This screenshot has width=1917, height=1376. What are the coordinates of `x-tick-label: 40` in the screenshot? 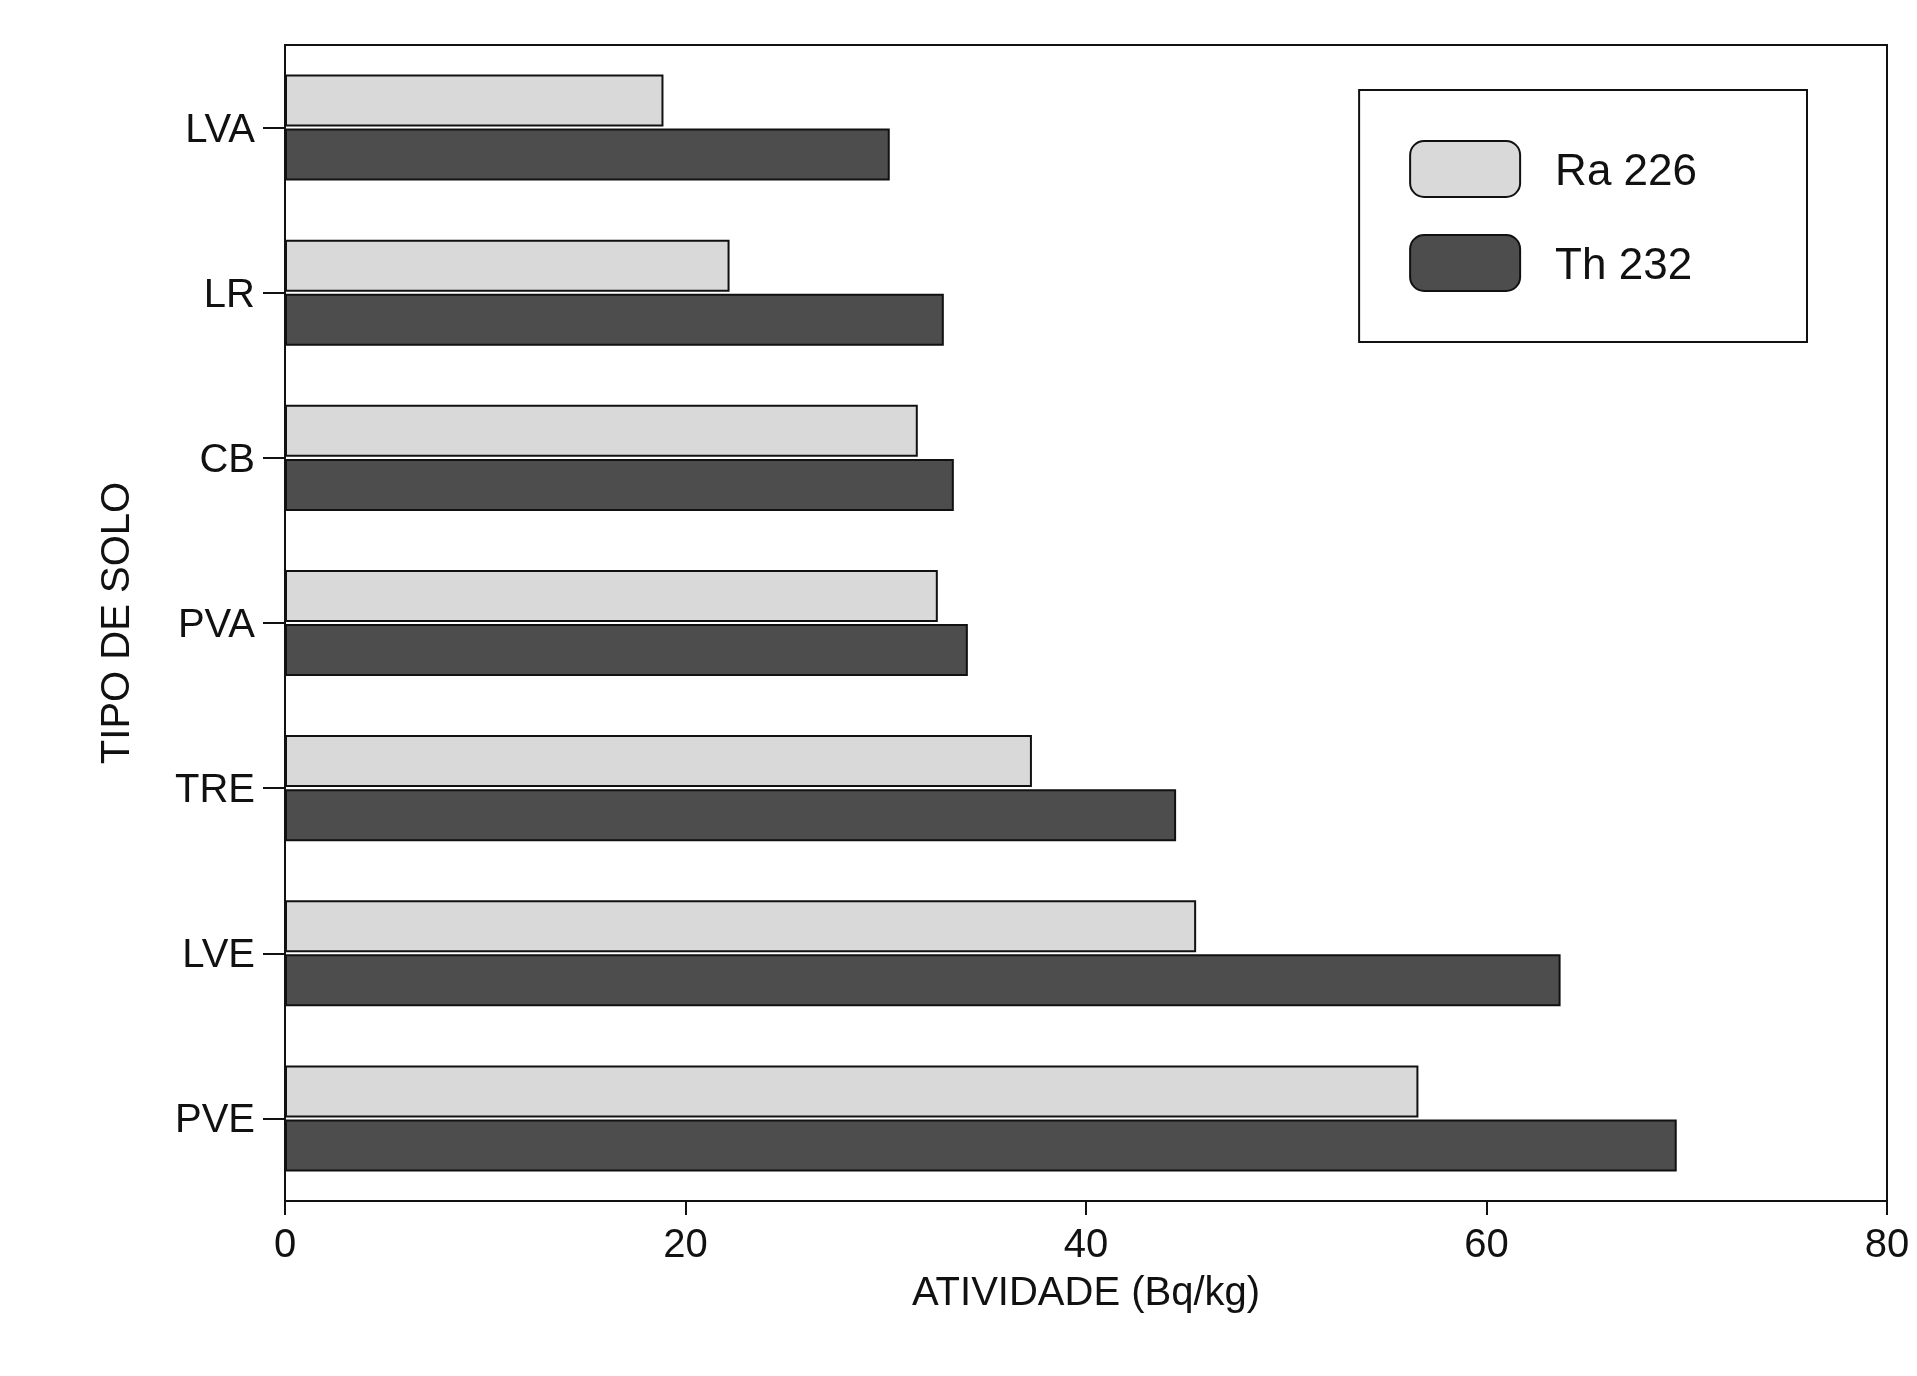 It's located at (1086, 1243).